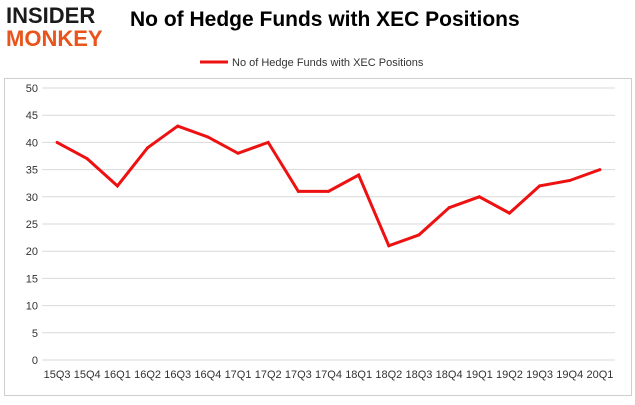 The height and width of the screenshot is (405, 635). I want to click on chart-title: No of Hedge Funds with XEC Positions, so click(325, 19).